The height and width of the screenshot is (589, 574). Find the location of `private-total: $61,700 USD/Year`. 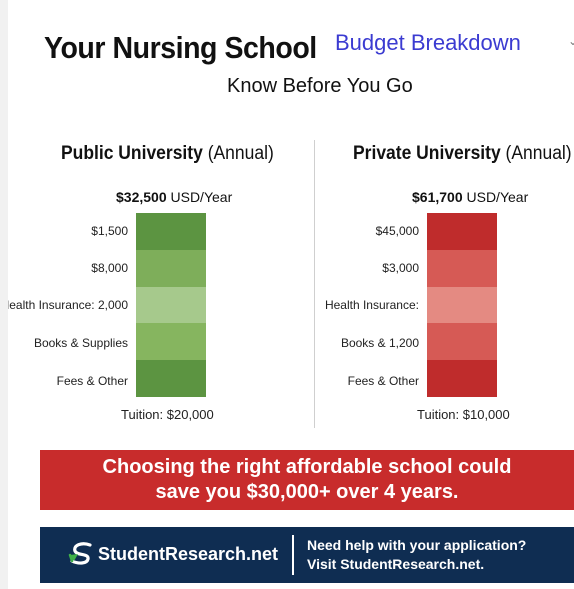

private-total: $61,700 USD/Year is located at coordinates (470, 197).